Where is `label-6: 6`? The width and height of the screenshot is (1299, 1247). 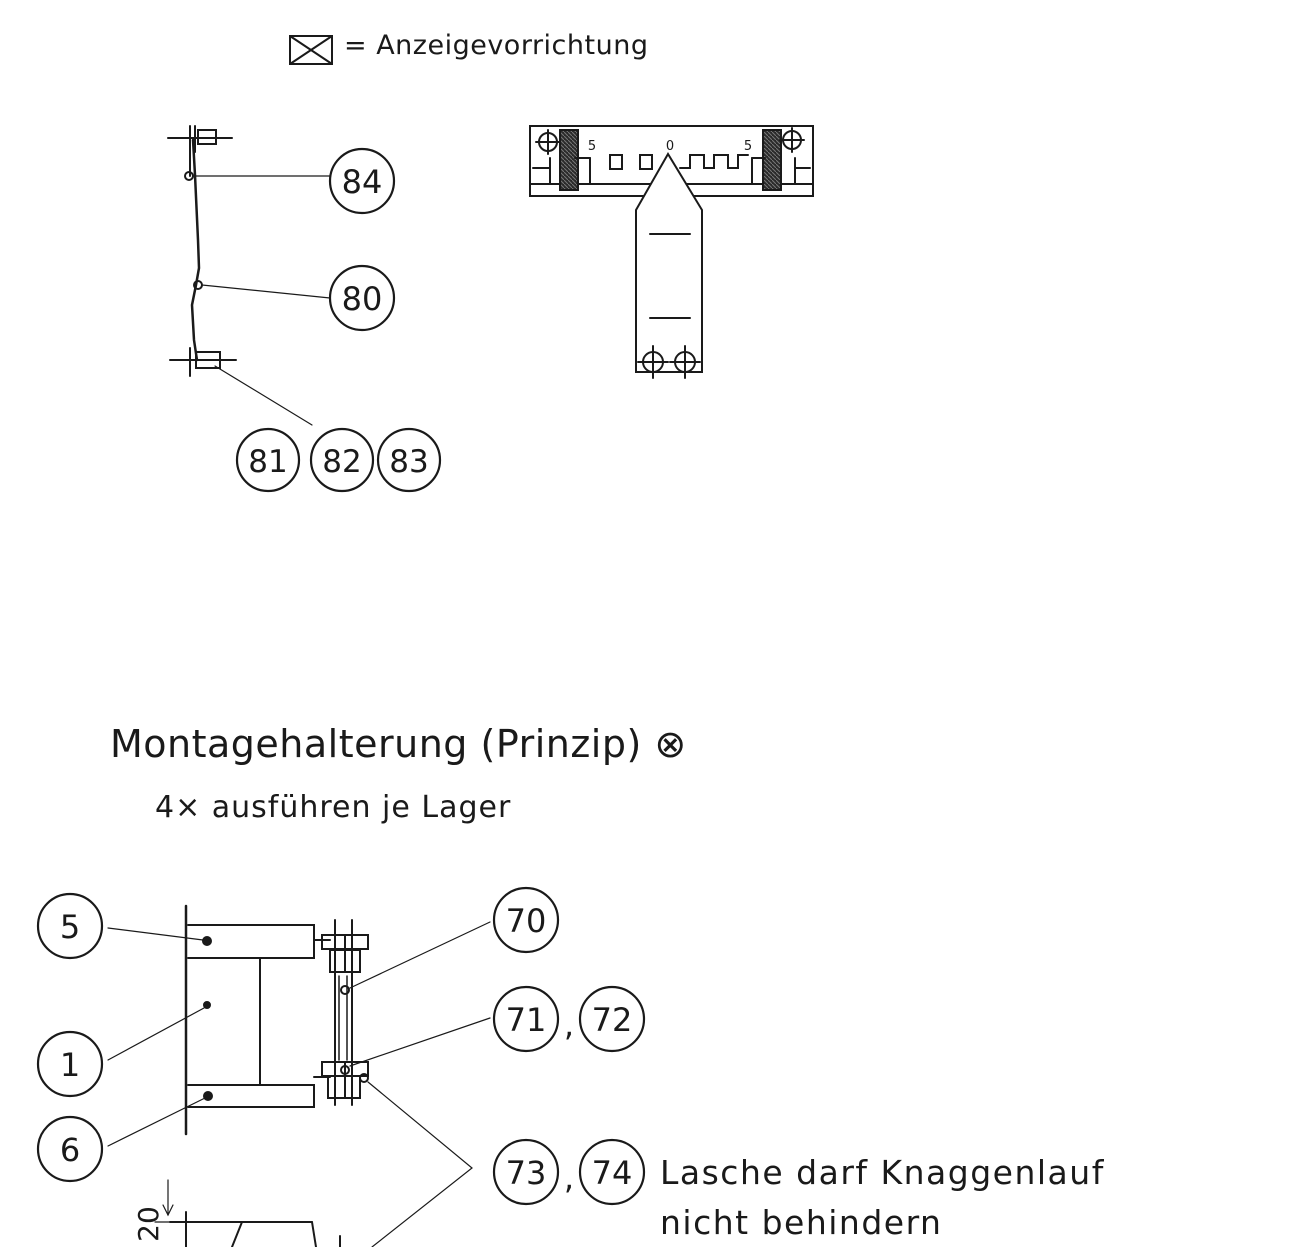 label-6: 6 is located at coordinates (70, 1150).